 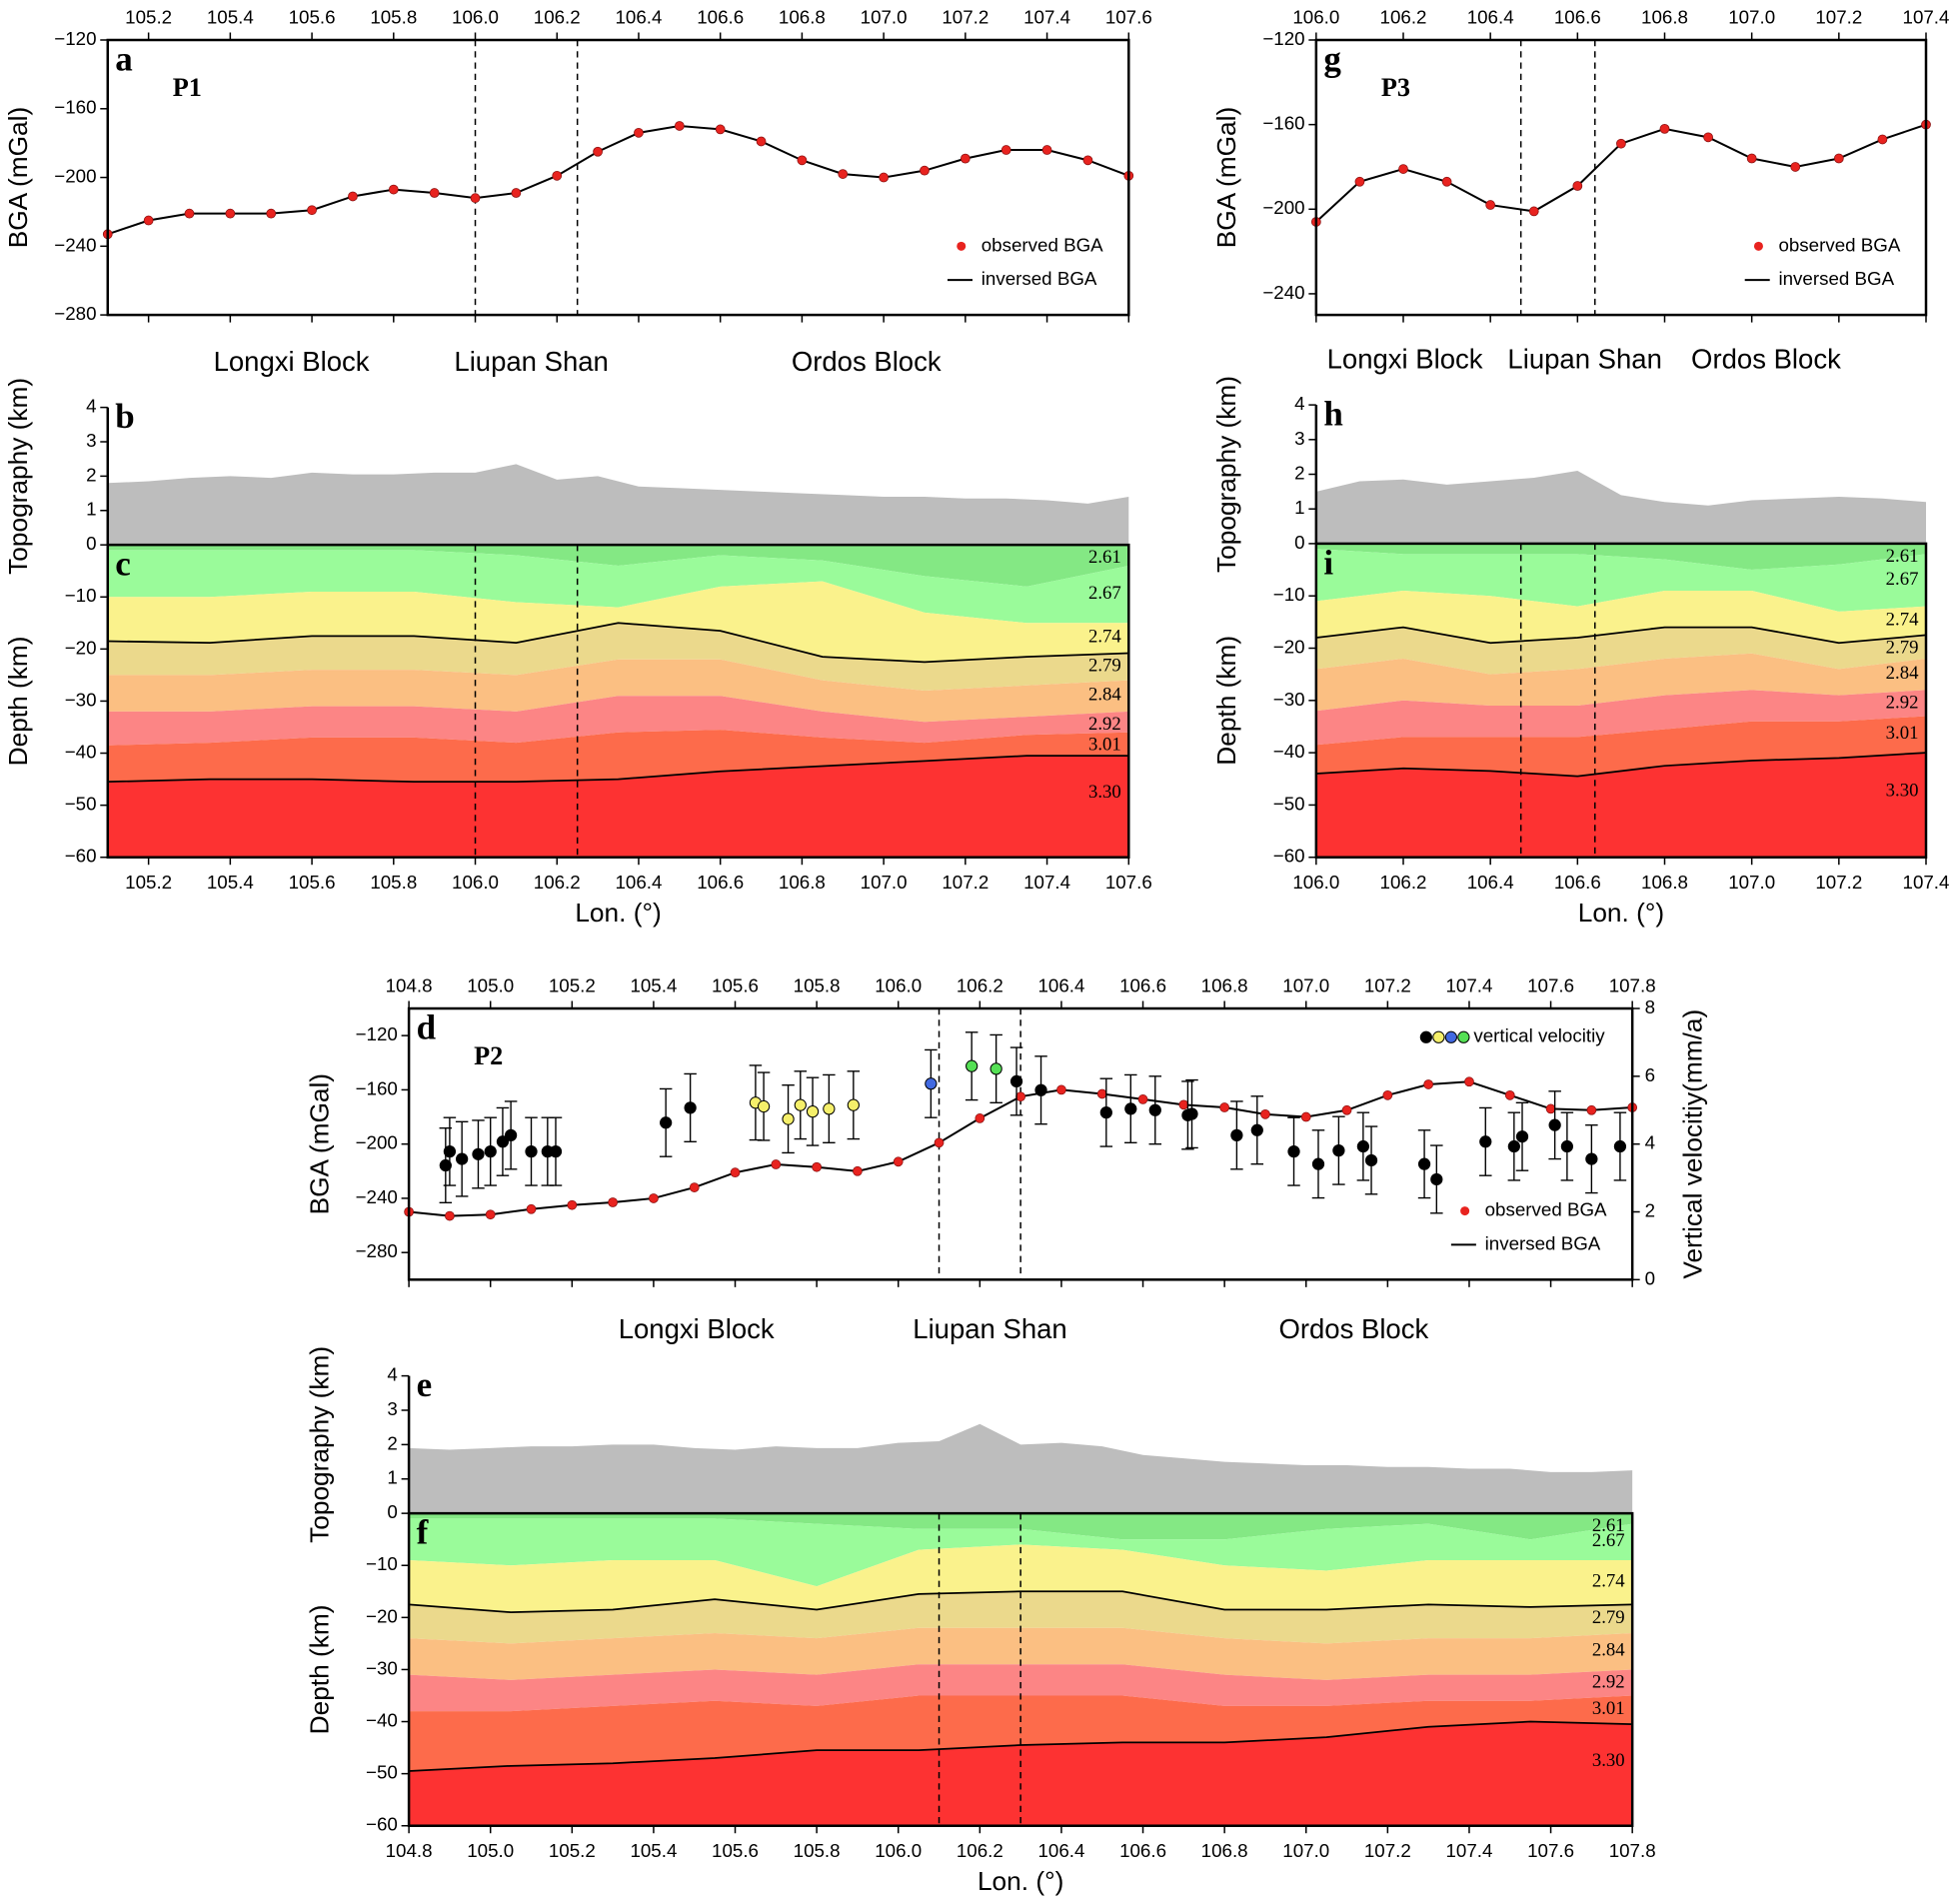 What do you see at coordinates (394, 17) in the screenshot?
I see `x-tick-label: 105.8` at bounding box center [394, 17].